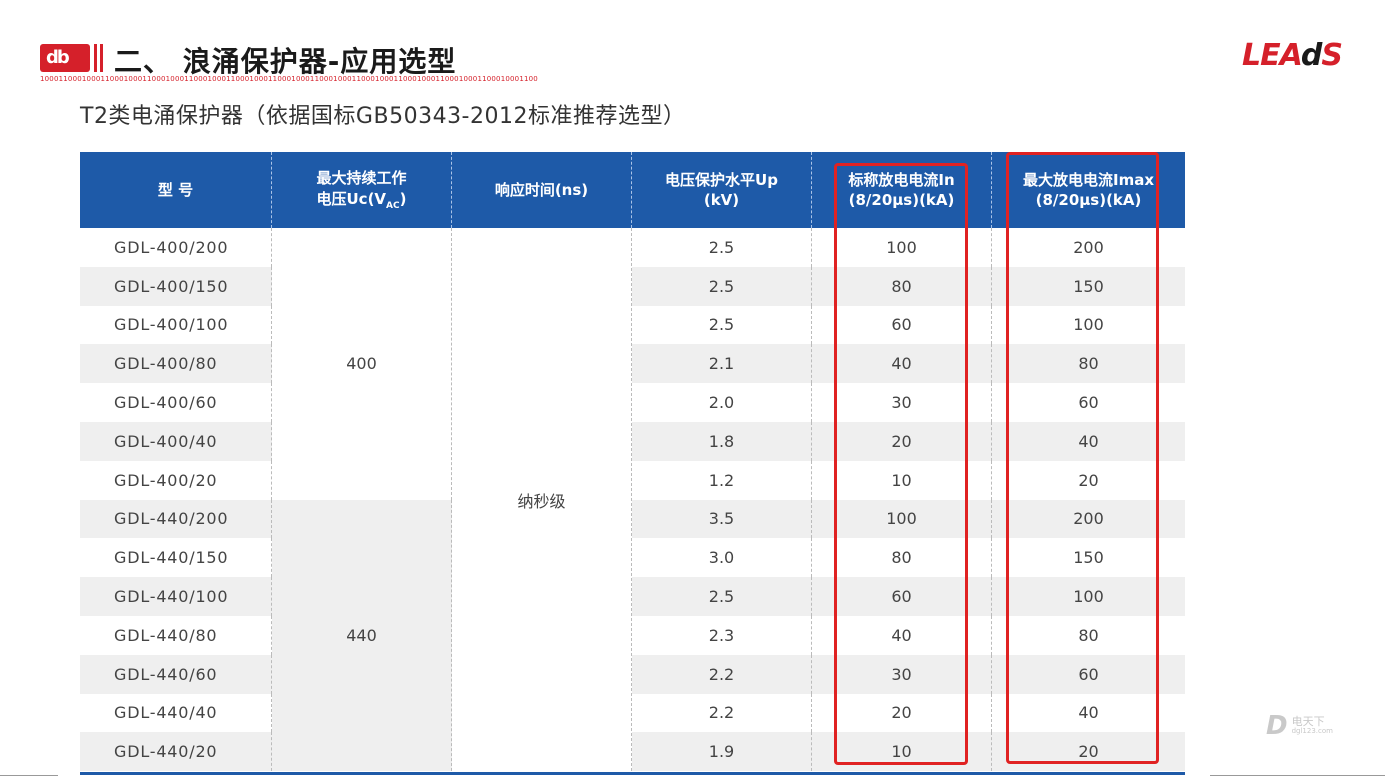 The image size is (1385, 778). What do you see at coordinates (176, 441) in the screenshot?
I see `cell-model: GDL-400/40` at bounding box center [176, 441].